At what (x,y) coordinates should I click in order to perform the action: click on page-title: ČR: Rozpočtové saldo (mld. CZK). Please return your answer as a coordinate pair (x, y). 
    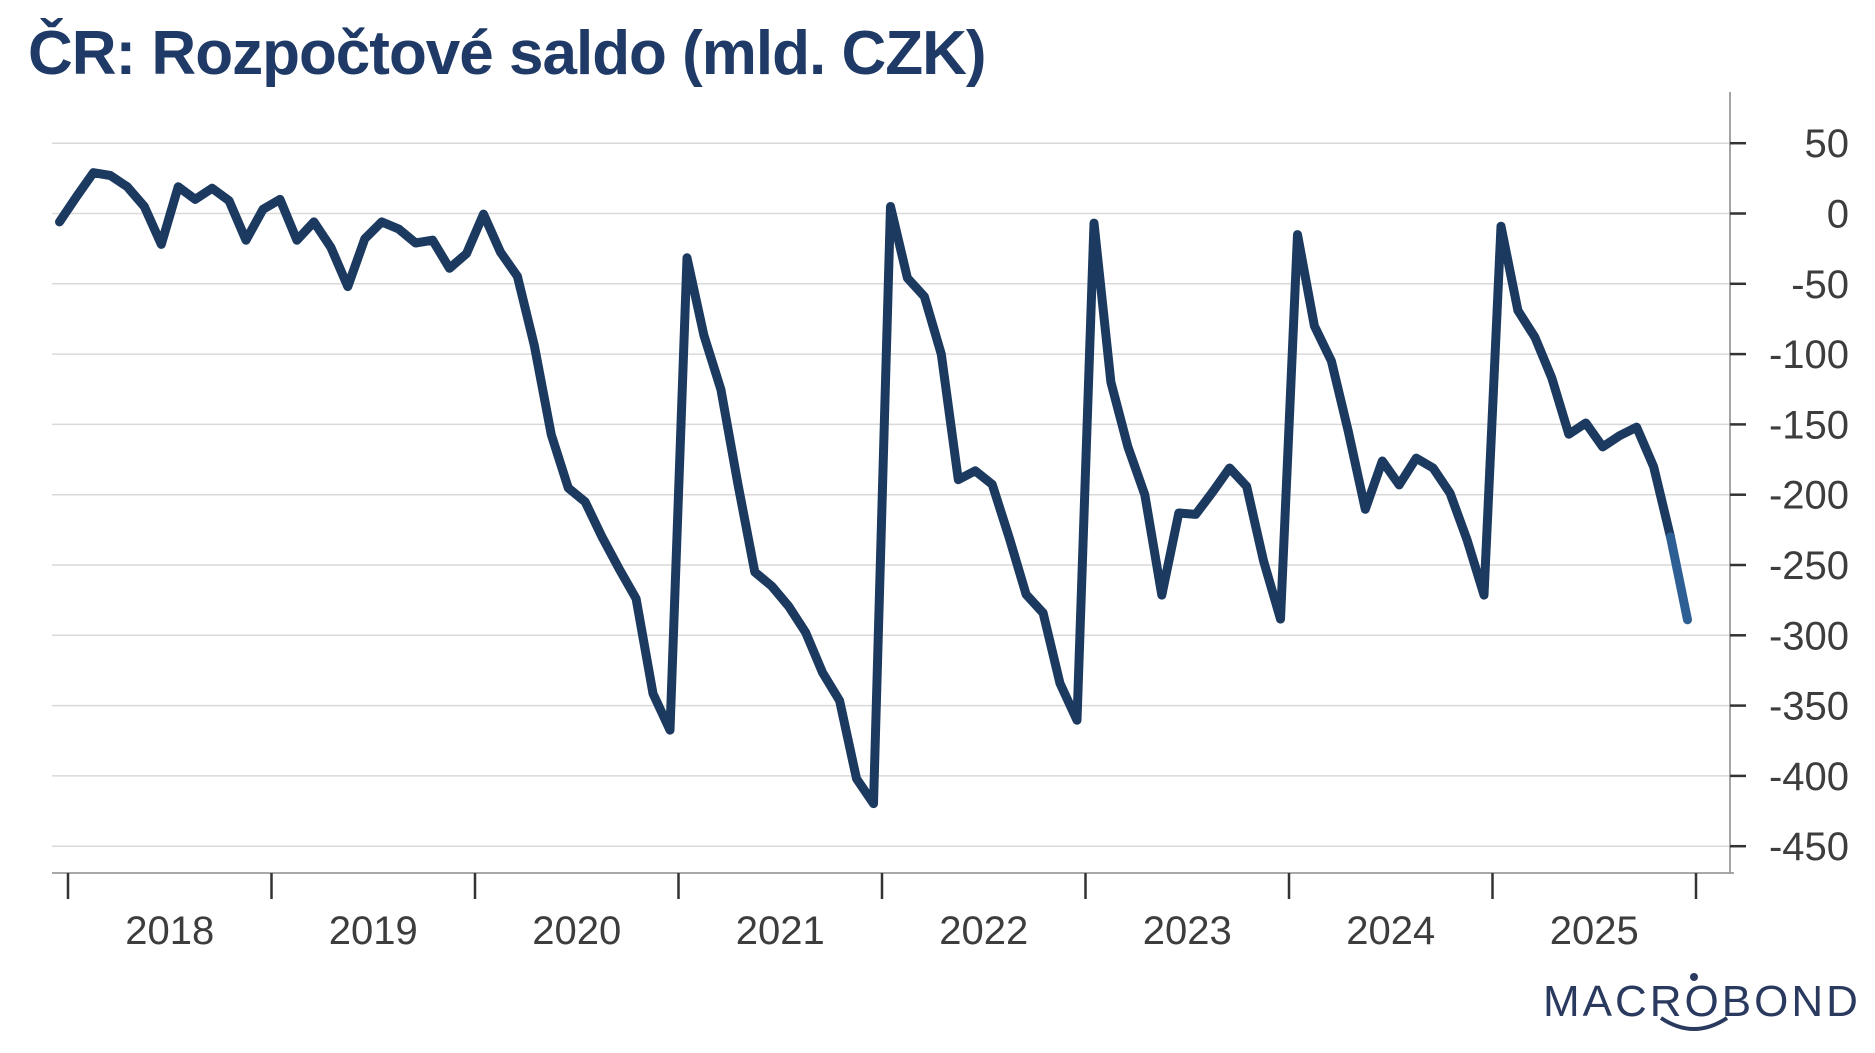
    Looking at the image, I should click on (507, 53).